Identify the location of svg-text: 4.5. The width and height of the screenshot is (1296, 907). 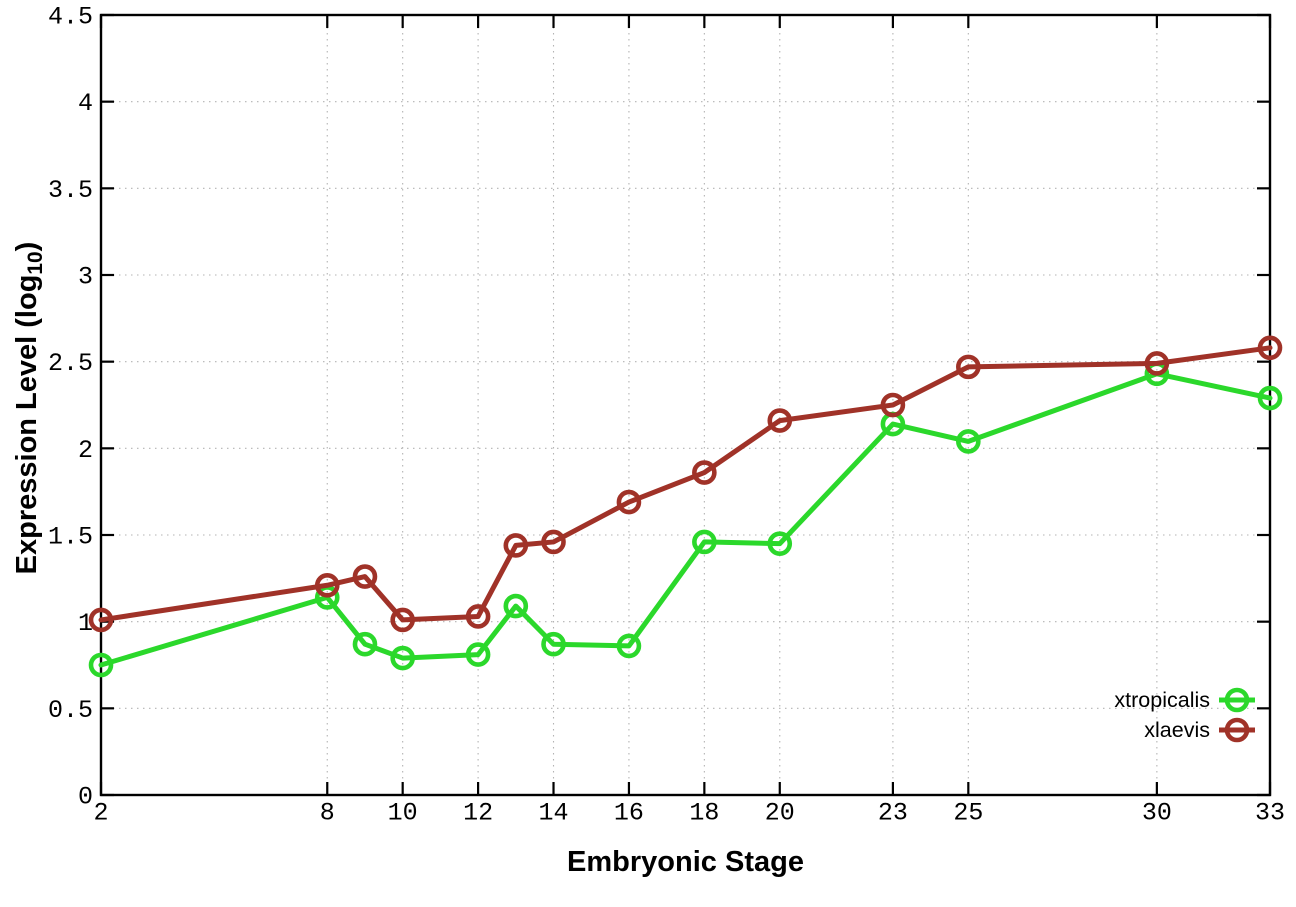
(70, 17).